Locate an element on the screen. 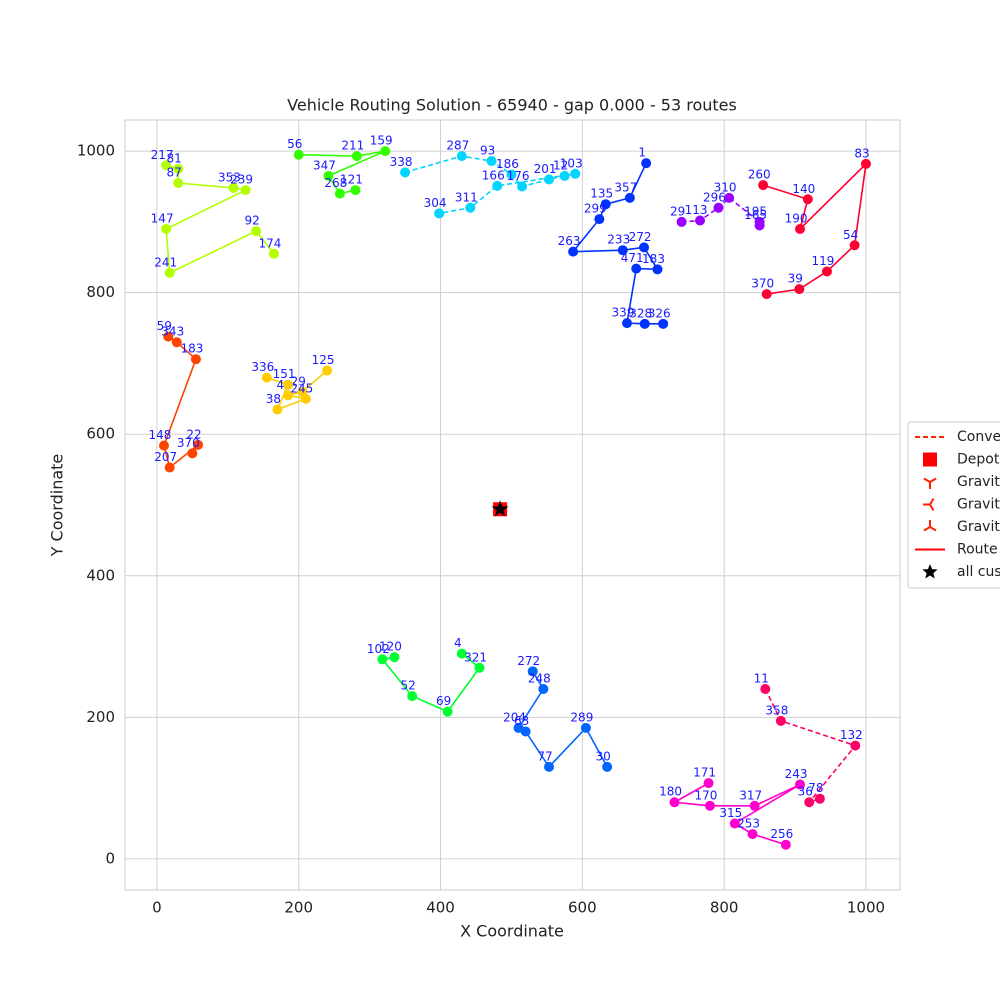 The height and width of the screenshot is (1000, 1000). node-label: 233 is located at coordinates (618, 240).